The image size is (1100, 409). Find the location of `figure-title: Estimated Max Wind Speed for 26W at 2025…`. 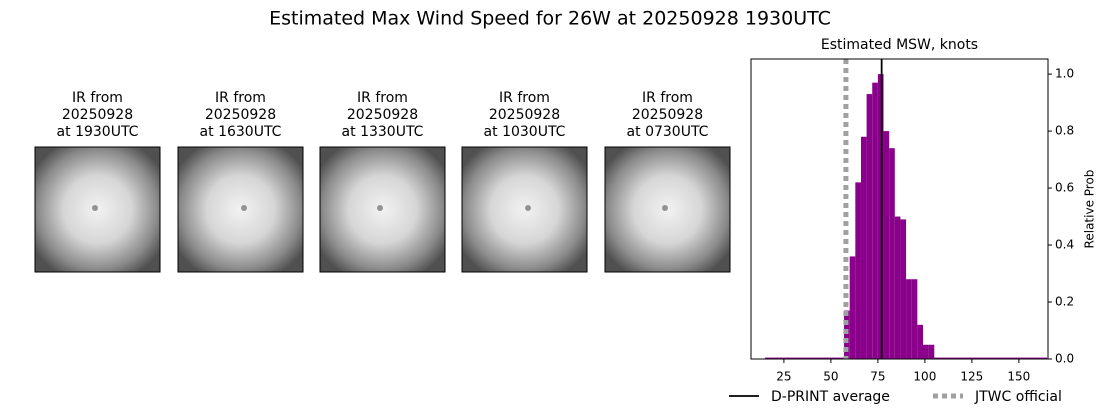

figure-title: Estimated Max Wind Speed for 26W at 2025… is located at coordinates (550, 19).